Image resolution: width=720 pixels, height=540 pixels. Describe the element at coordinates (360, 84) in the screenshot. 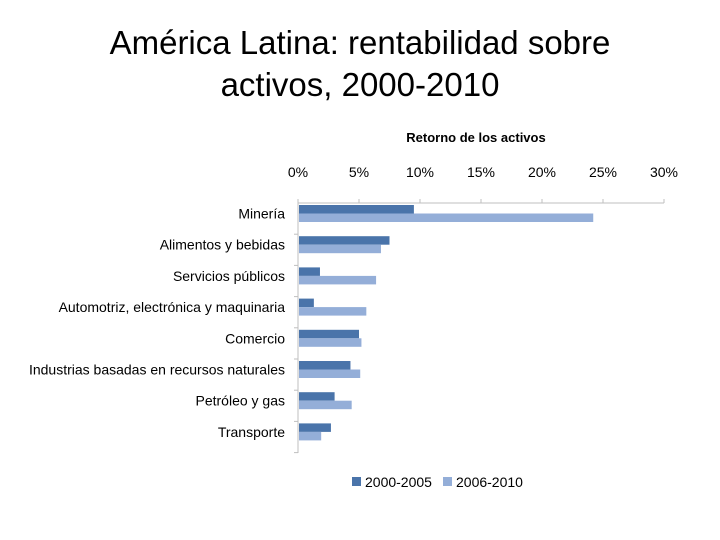

I see `slide-title-line-2: activos, 2000-2010` at that location.